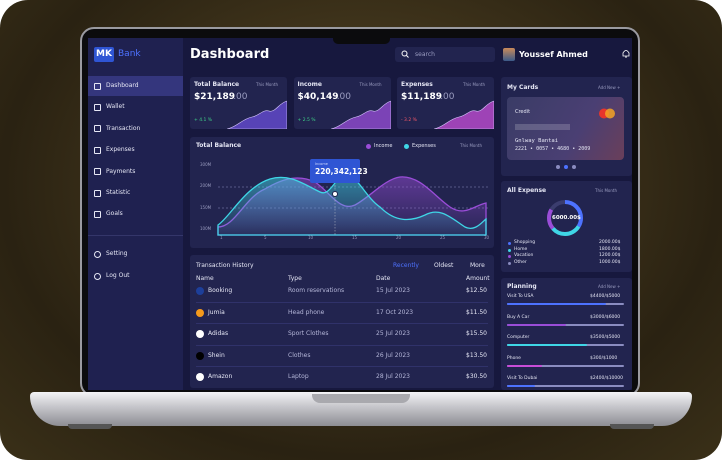 The width and height of the screenshot is (722, 460). I want to click on tx-name: Booking, so click(220, 290).